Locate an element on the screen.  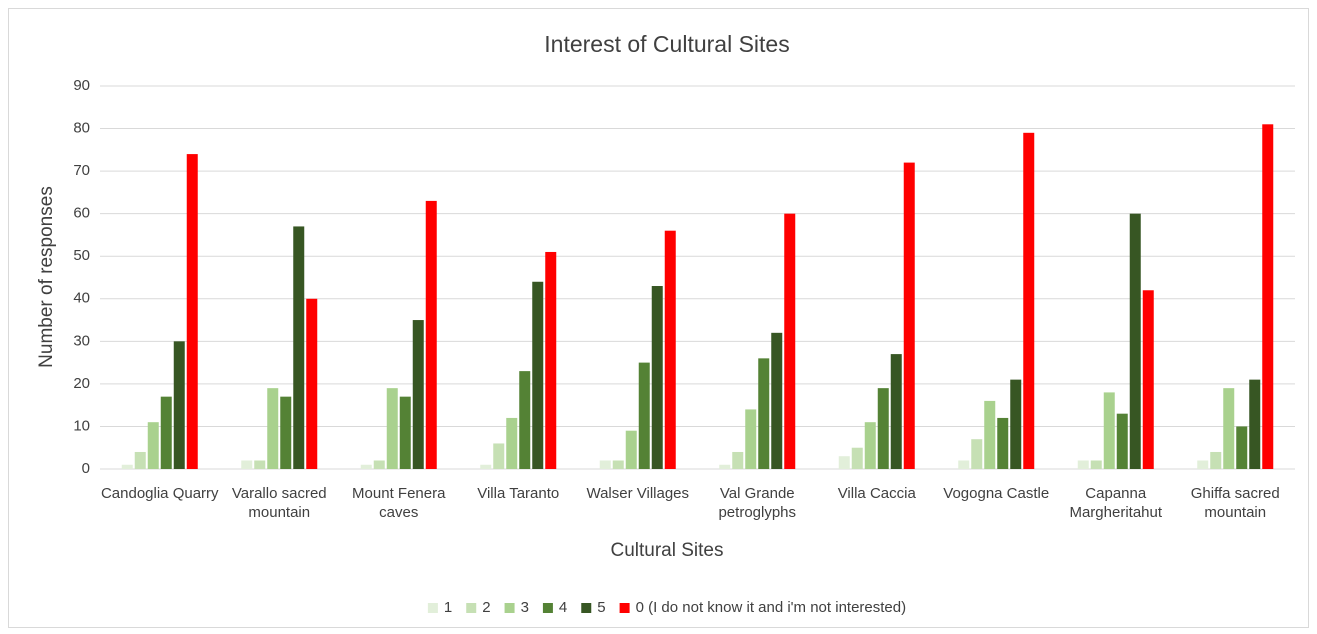
y-tick-label: 40 is located at coordinates (81, 298).